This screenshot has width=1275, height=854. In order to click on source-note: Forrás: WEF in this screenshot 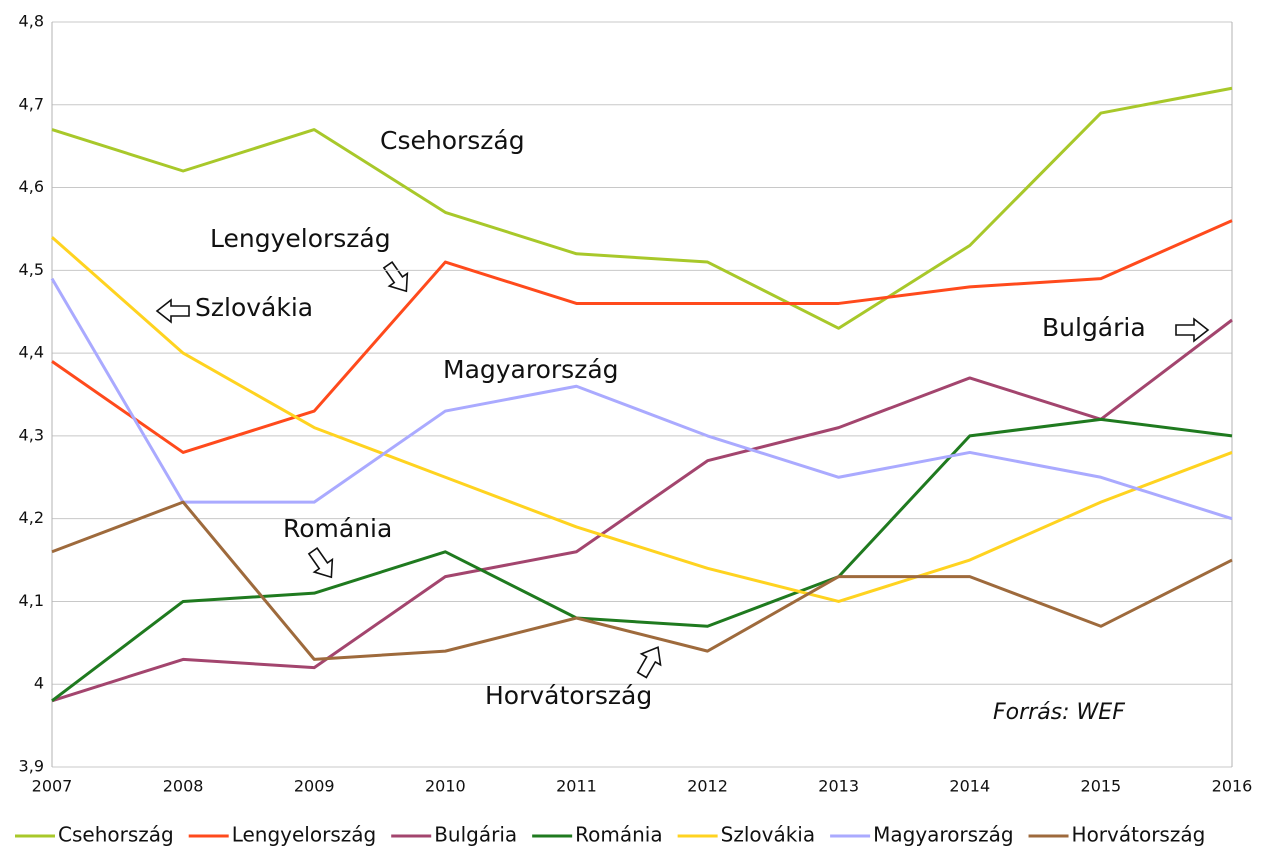, I will do `click(1059, 712)`.